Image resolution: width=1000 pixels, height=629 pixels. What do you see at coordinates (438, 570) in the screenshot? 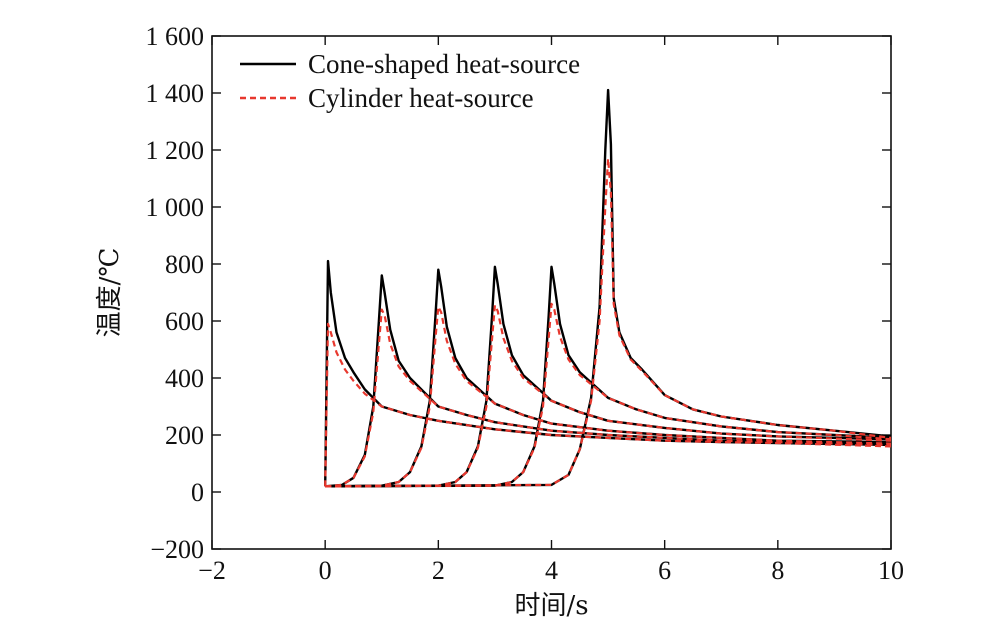
I see `x-tick-label: 2` at bounding box center [438, 570].